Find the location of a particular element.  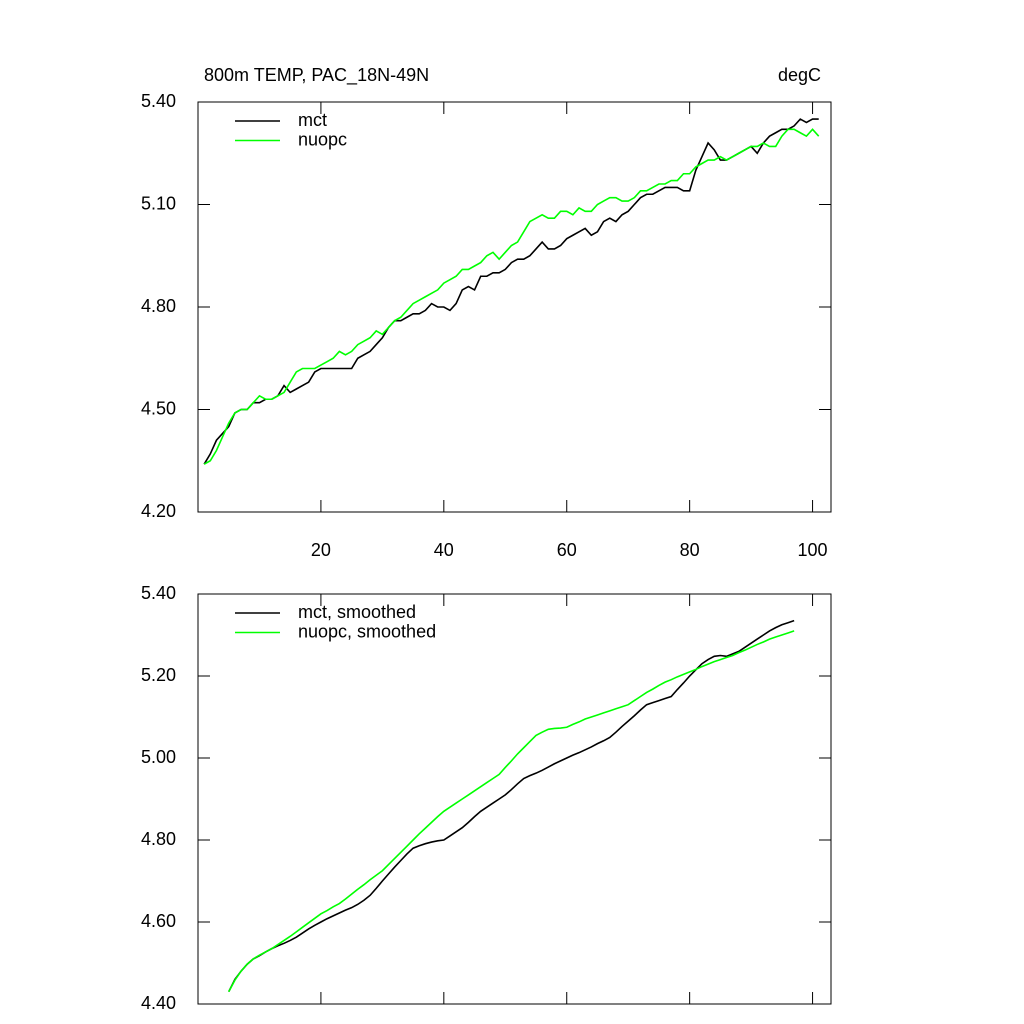

y-tick-label: 5.10 is located at coordinates (158, 203).